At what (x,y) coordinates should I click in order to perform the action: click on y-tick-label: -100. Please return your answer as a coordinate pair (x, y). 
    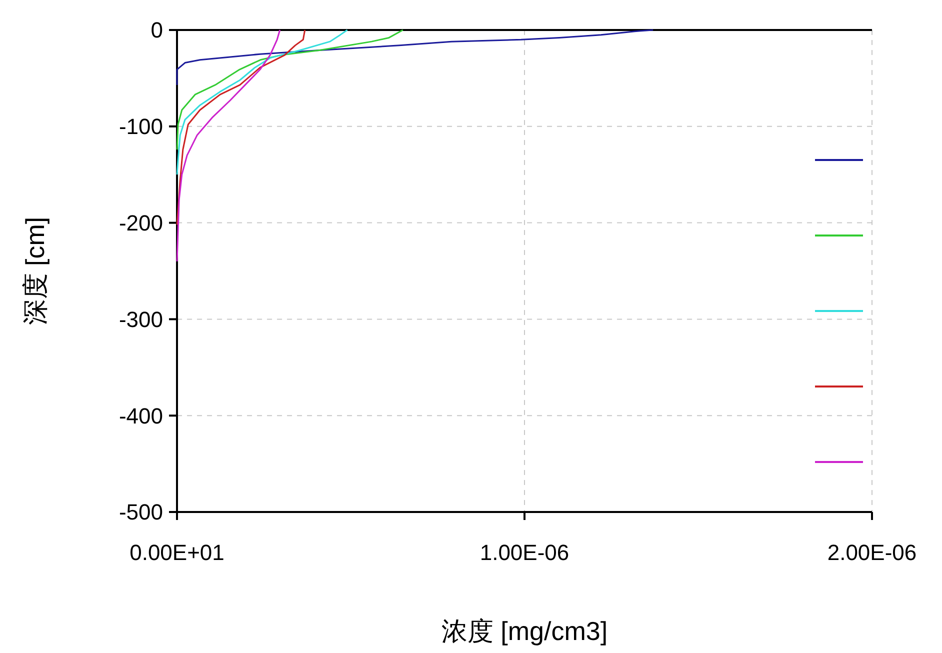
    Looking at the image, I should click on (140, 127).